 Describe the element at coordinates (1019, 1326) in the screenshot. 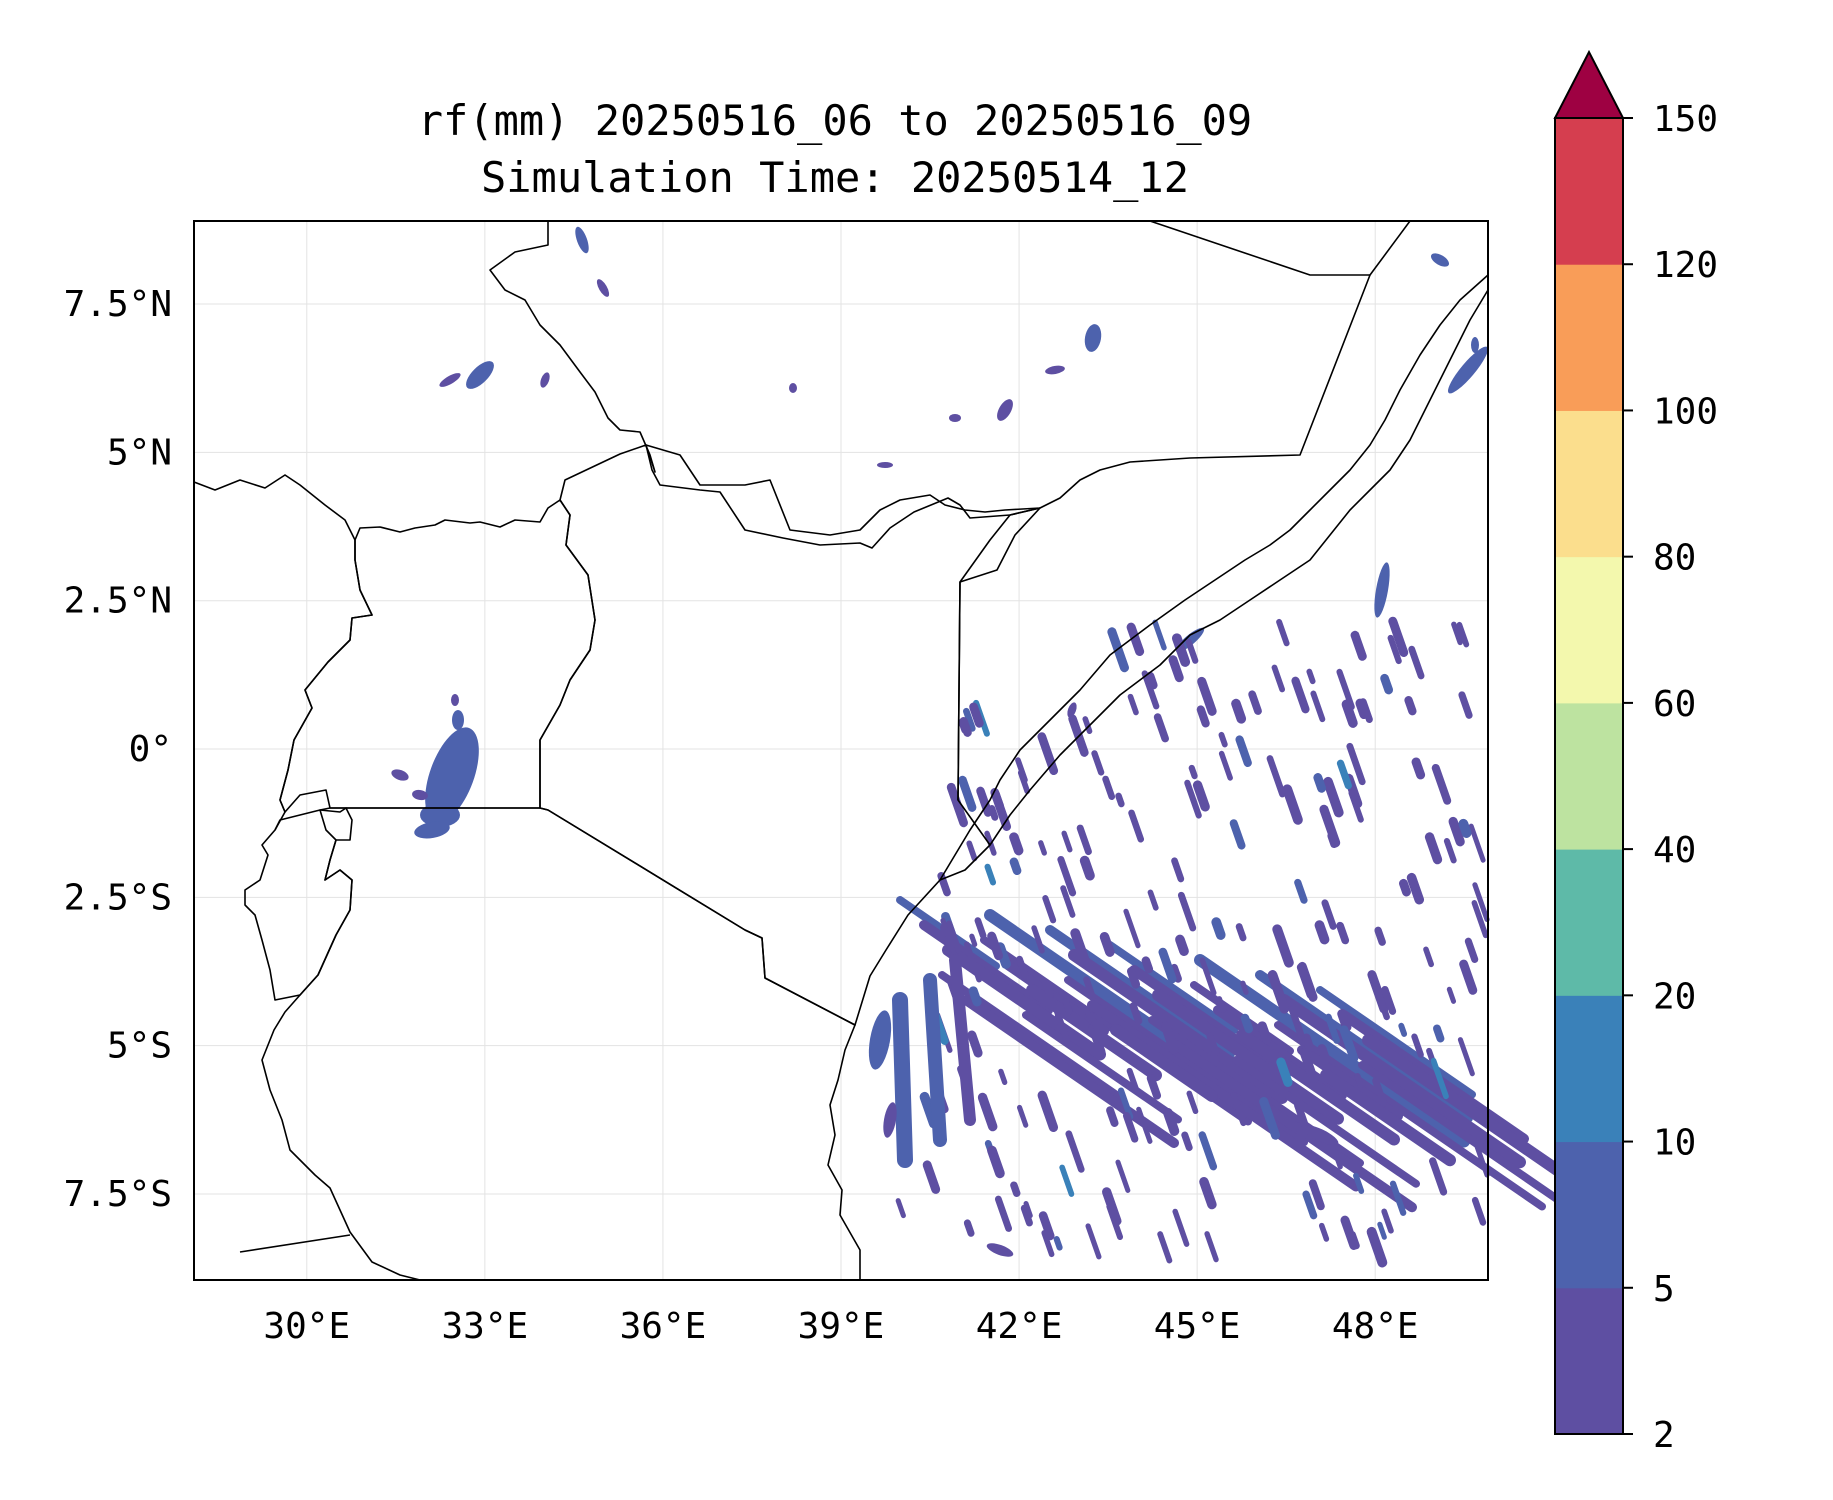

I see `x-tick-label: 42°E` at that location.